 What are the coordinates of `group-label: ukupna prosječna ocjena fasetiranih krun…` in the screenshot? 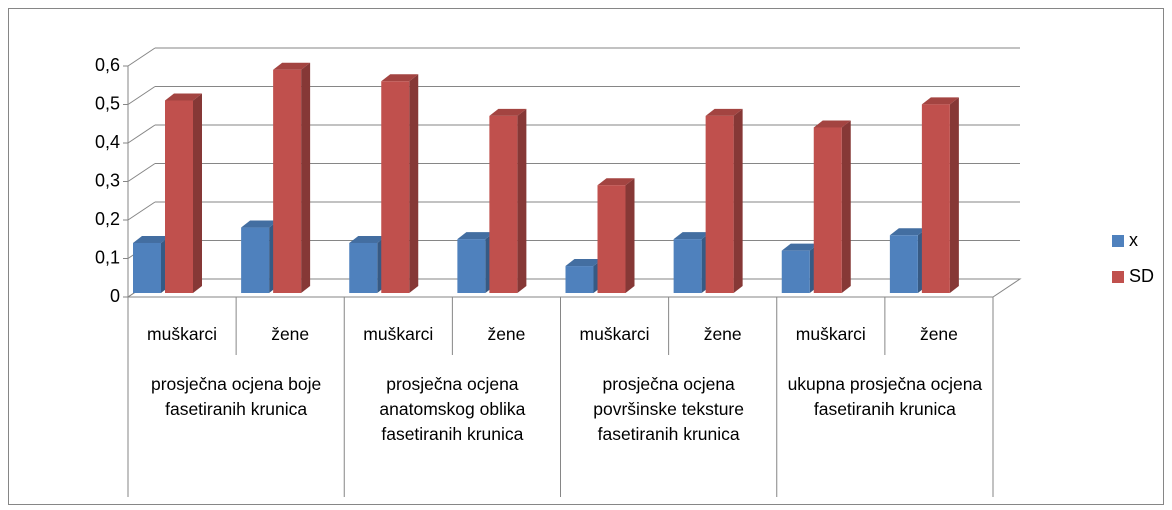 It's located at (885, 396).